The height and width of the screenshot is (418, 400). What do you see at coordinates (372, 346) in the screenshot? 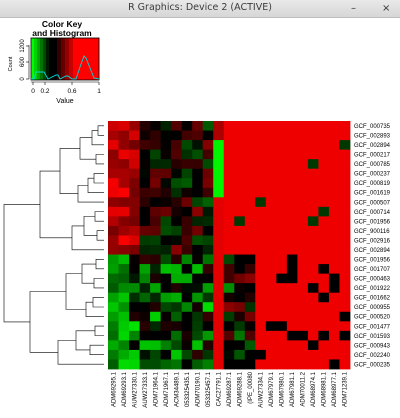
I see `heatmap-row-label: GCF_000943` at bounding box center [372, 346].